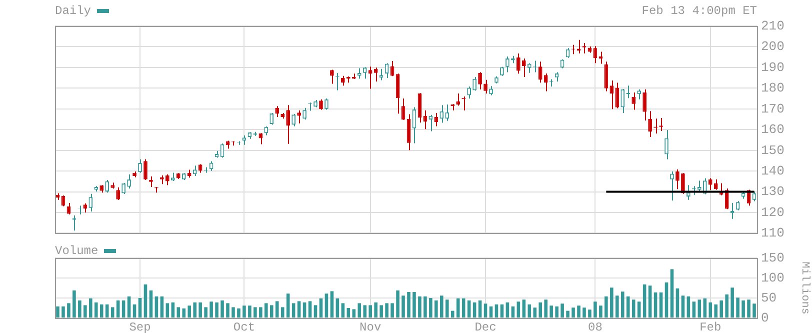 This screenshot has width=812, height=333. Describe the element at coordinates (371, 326) in the screenshot. I see `x-tick-label: Nov` at that location.